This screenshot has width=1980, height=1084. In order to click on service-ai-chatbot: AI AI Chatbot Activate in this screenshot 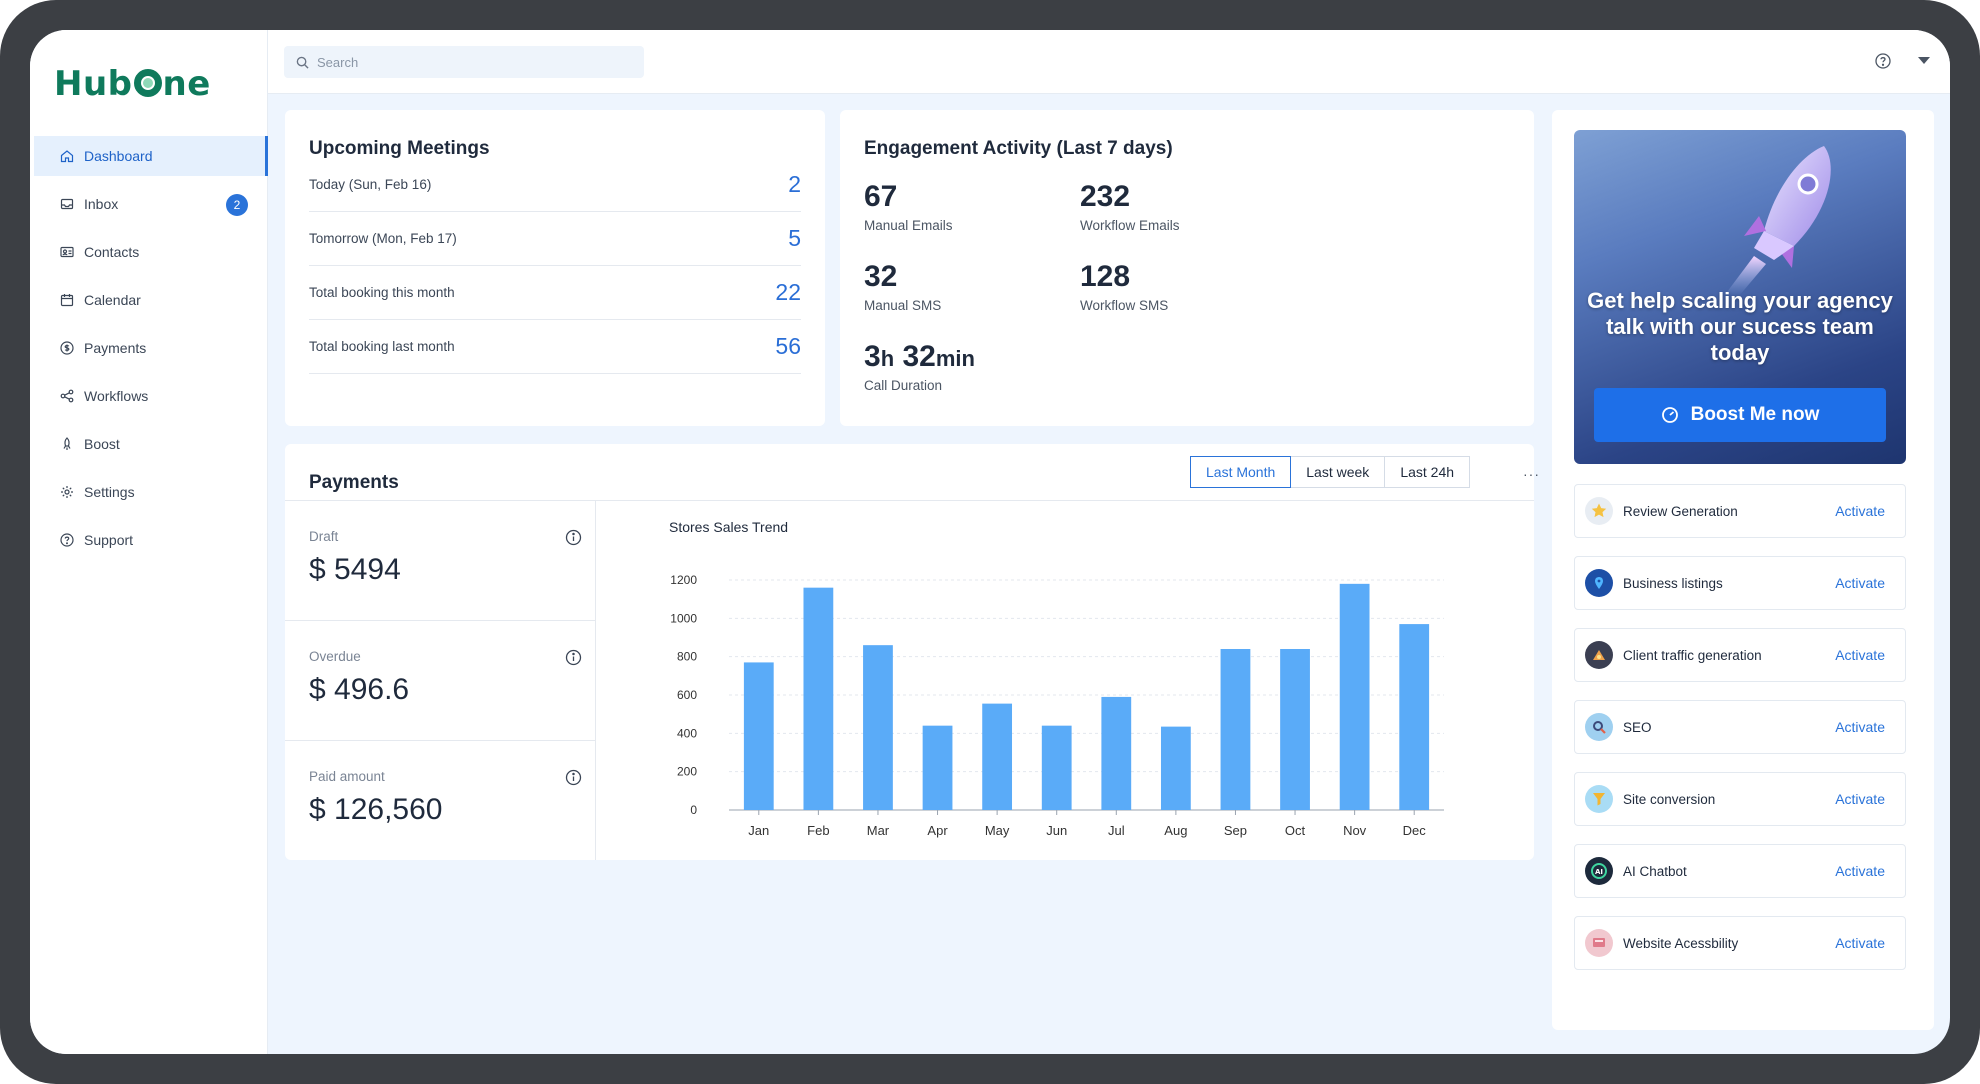, I will do `click(1740, 871)`.